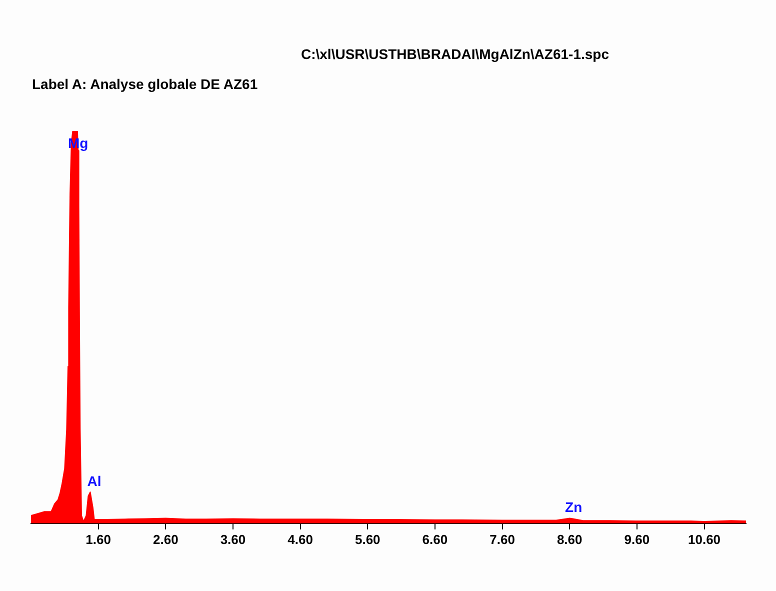 The width and height of the screenshot is (776, 591). Describe the element at coordinates (98, 539) in the screenshot. I see `x-tick-label: 1.60` at that location.